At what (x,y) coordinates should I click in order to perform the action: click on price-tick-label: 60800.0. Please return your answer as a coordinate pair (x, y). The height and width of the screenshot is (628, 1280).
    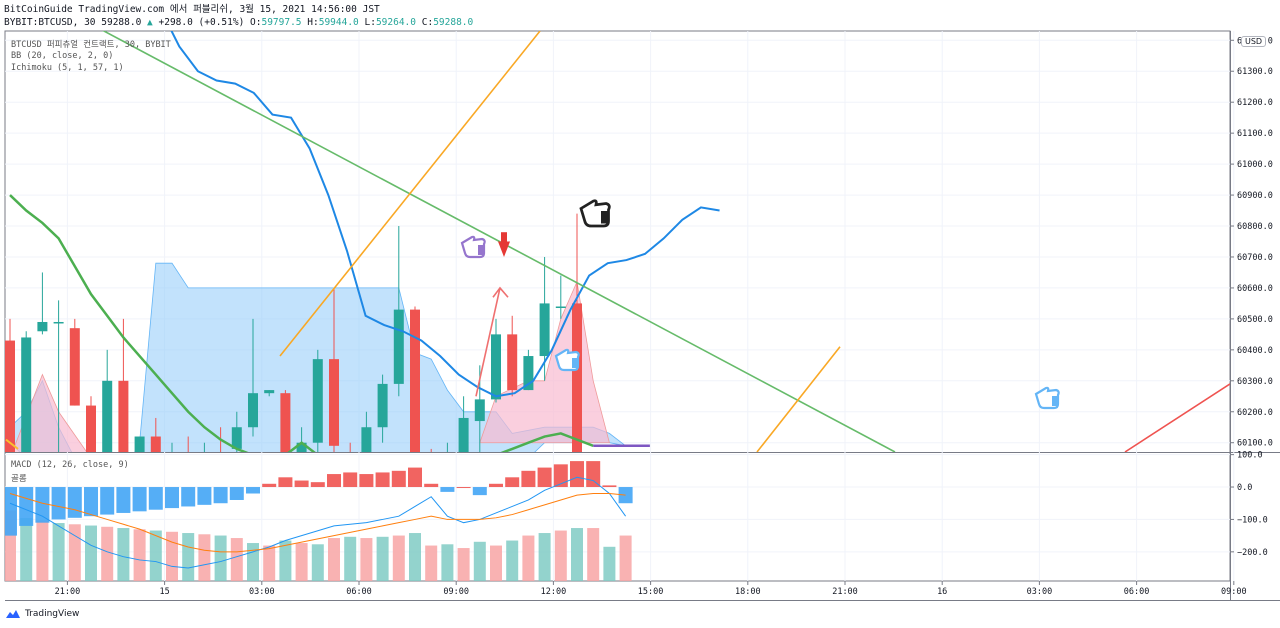
    Looking at the image, I should click on (1255, 227).